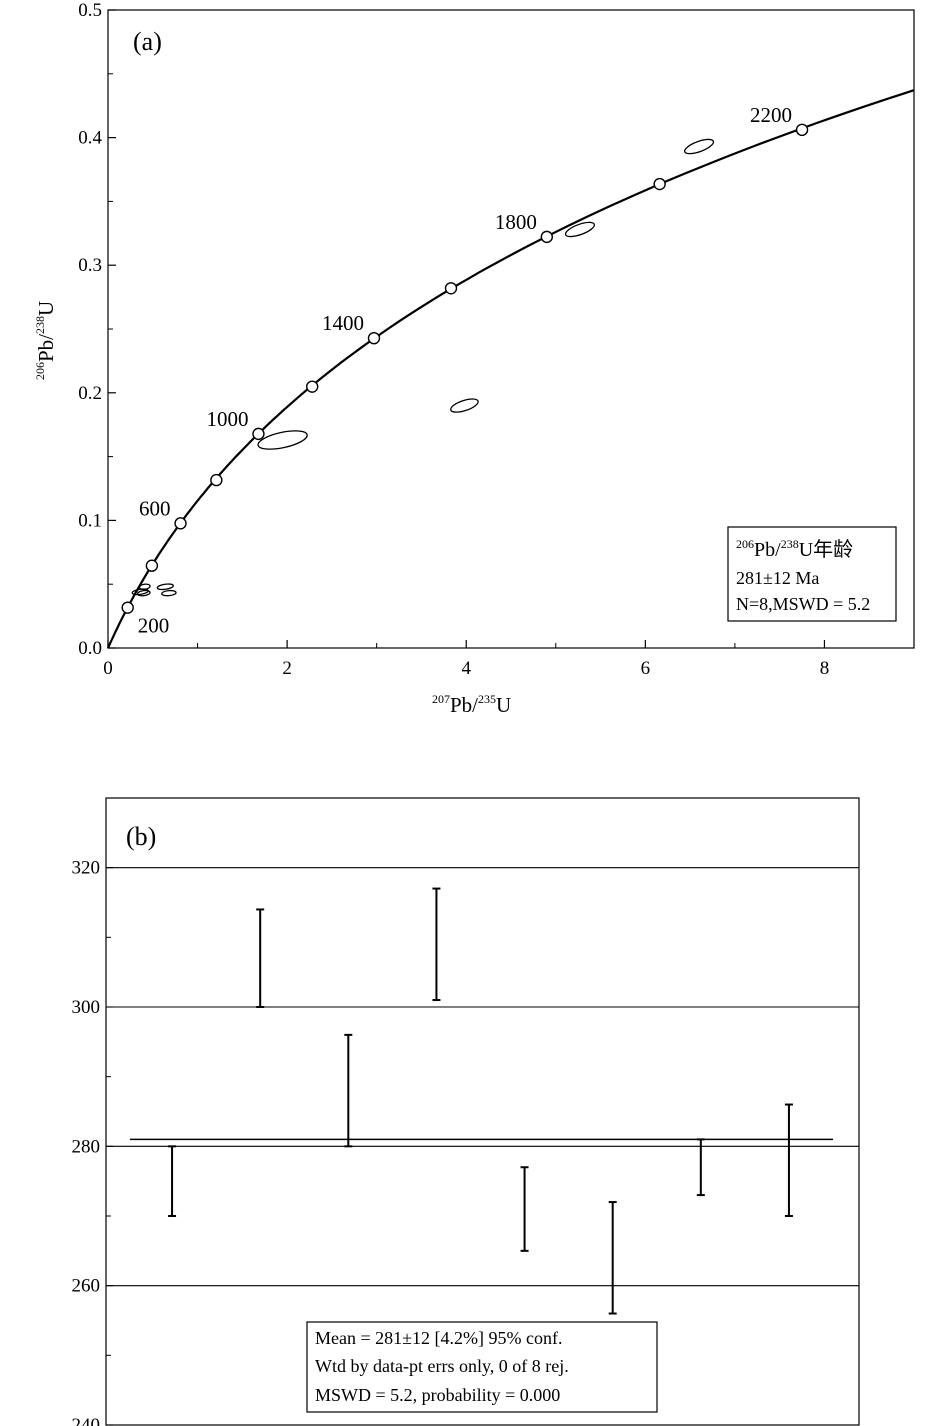 Image resolution: width=945 pixels, height=1426 pixels. I want to click on panel-label-a: (a), so click(147, 41).